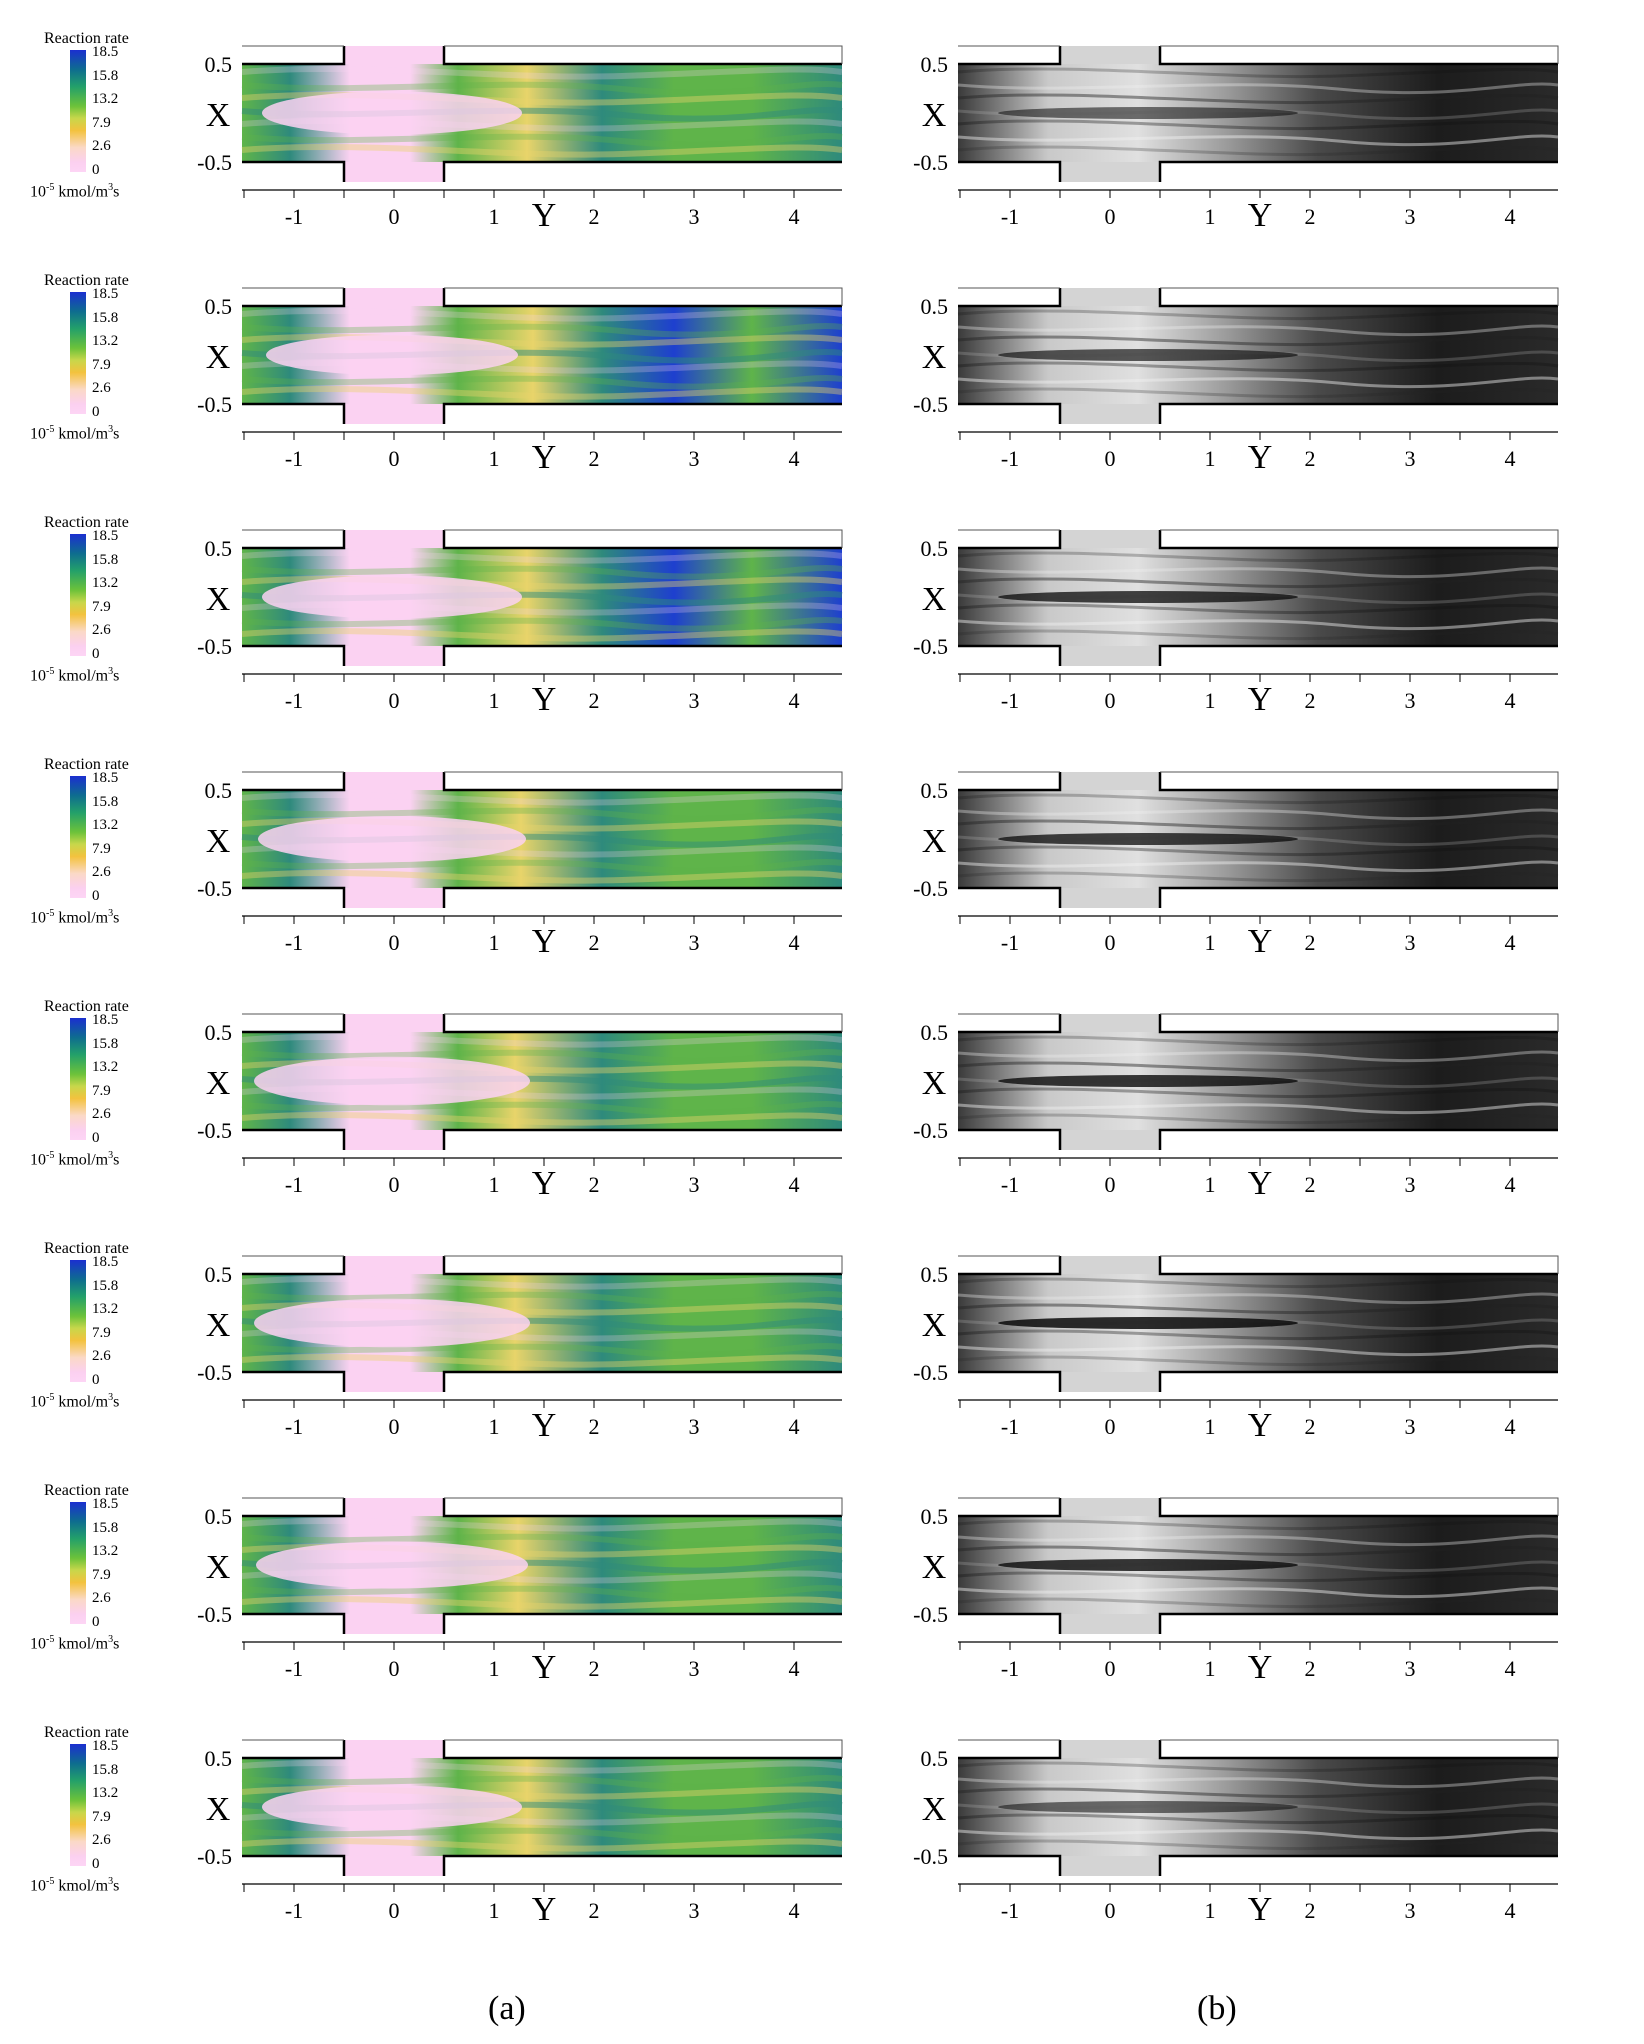  Describe the element at coordinates (1260, 1183) in the screenshot. I see `photo-y-axis-label: Y` at that location.